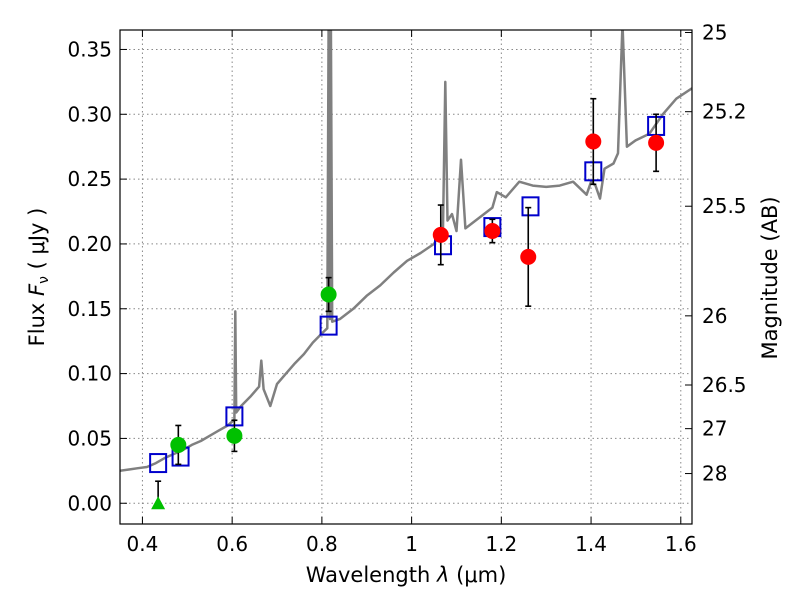 This screenshot has height=600, width=800. Describe the element at coordinates (681, 544) in the screenshot. I see `x-tick-label: 1.6` at that location.